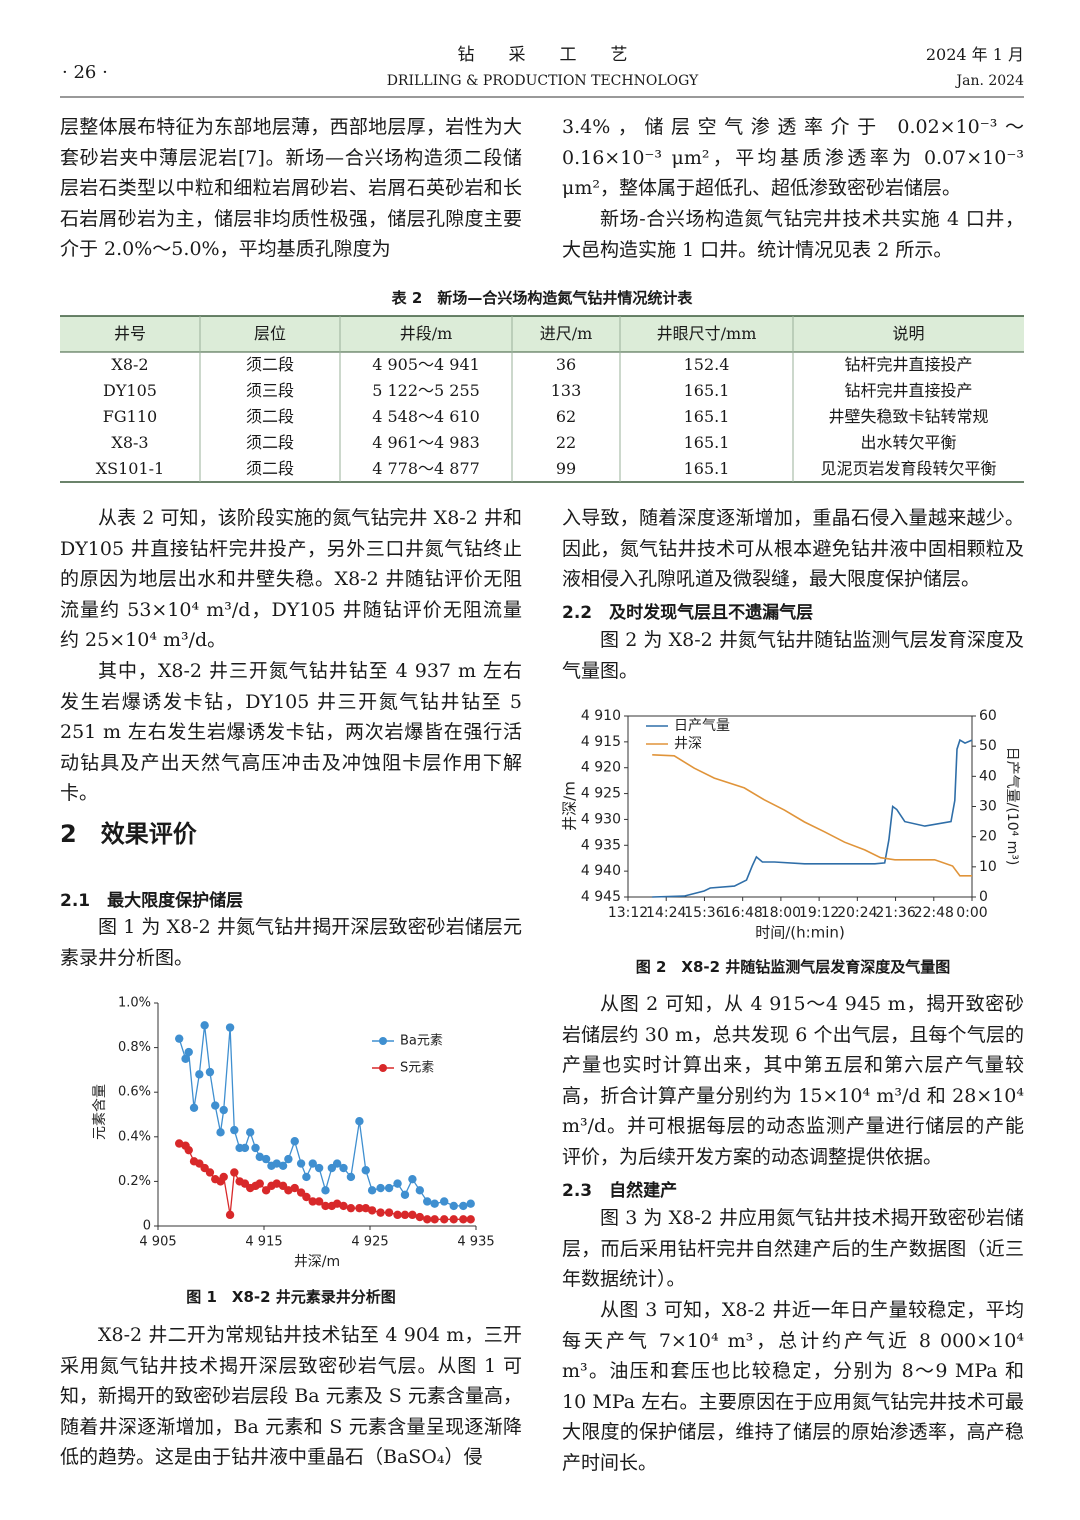  What do you see at coordinates (269, 333) in the screenshot?
I see `table-header-cell: 层位` at bounding box center [269, 333].